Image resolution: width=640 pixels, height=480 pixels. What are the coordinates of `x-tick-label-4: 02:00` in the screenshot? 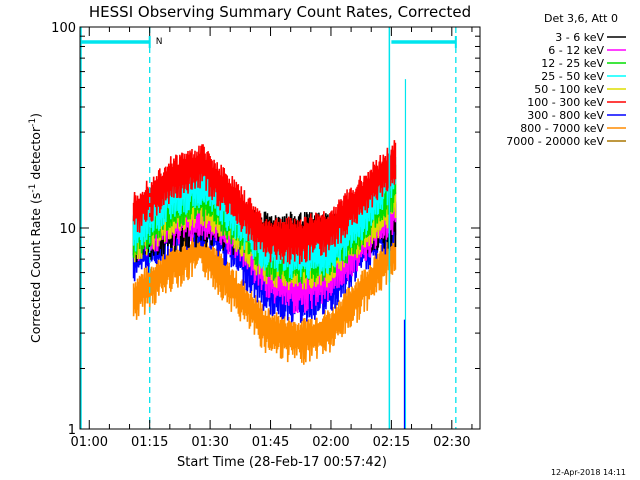 It's located at (330, 442).